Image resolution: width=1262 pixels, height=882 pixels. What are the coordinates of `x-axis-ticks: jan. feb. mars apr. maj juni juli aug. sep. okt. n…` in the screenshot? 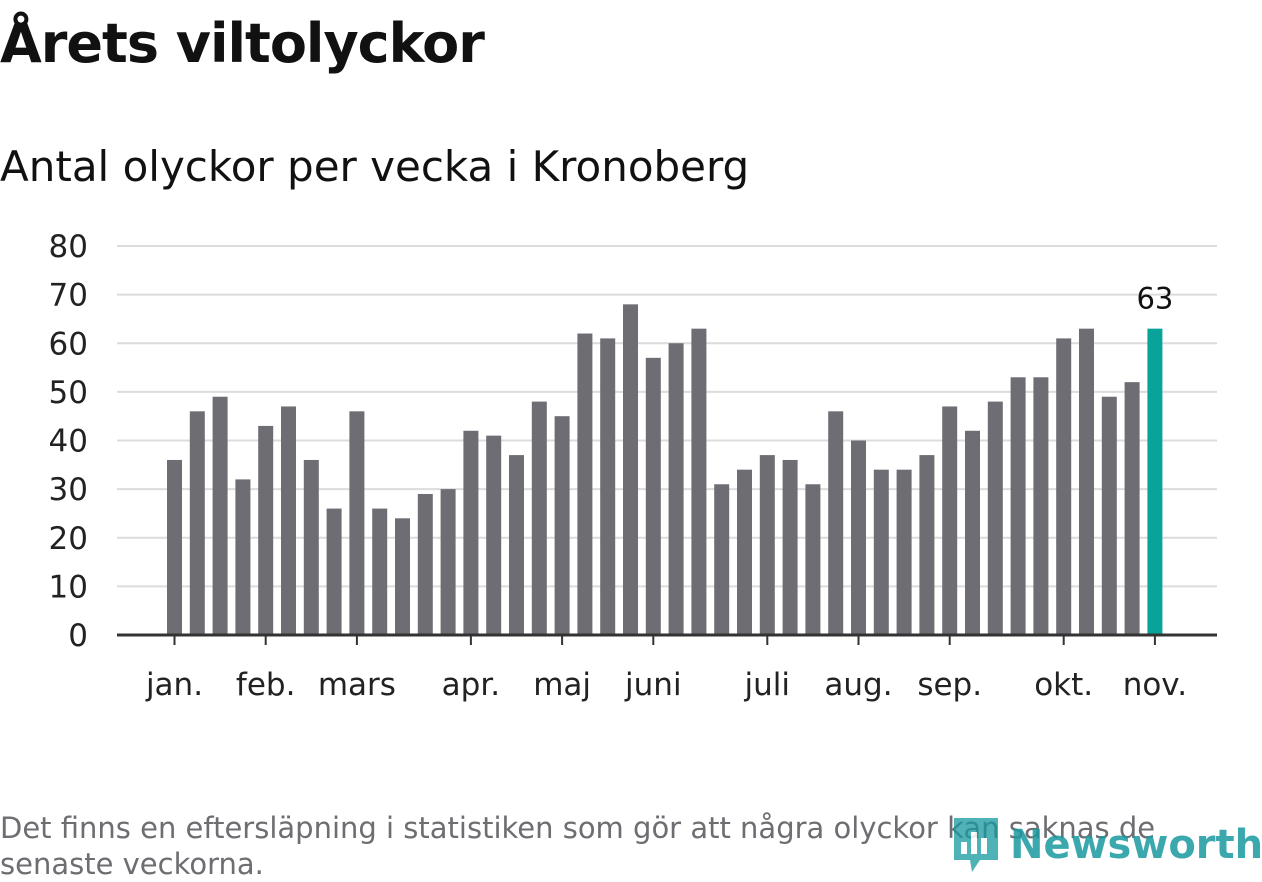 It's located at (666, 669).